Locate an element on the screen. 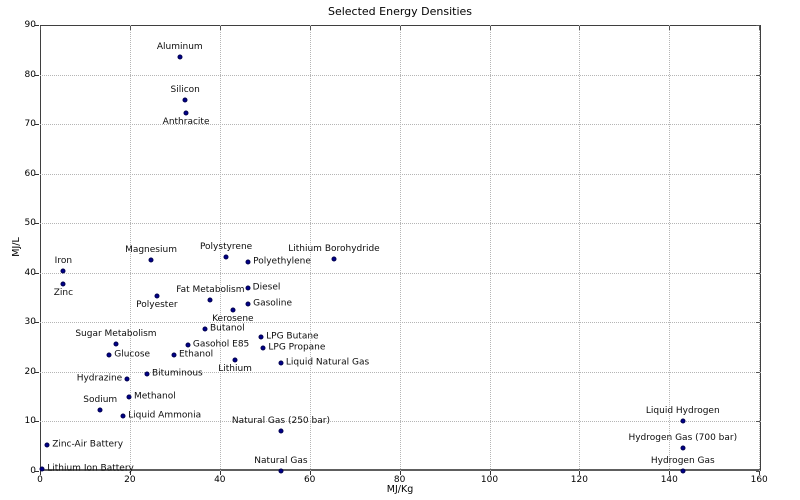 The height and width of the screenshot is (500, 800). point-label-magnesium: Magnesium is located at coordinates (151, 249).